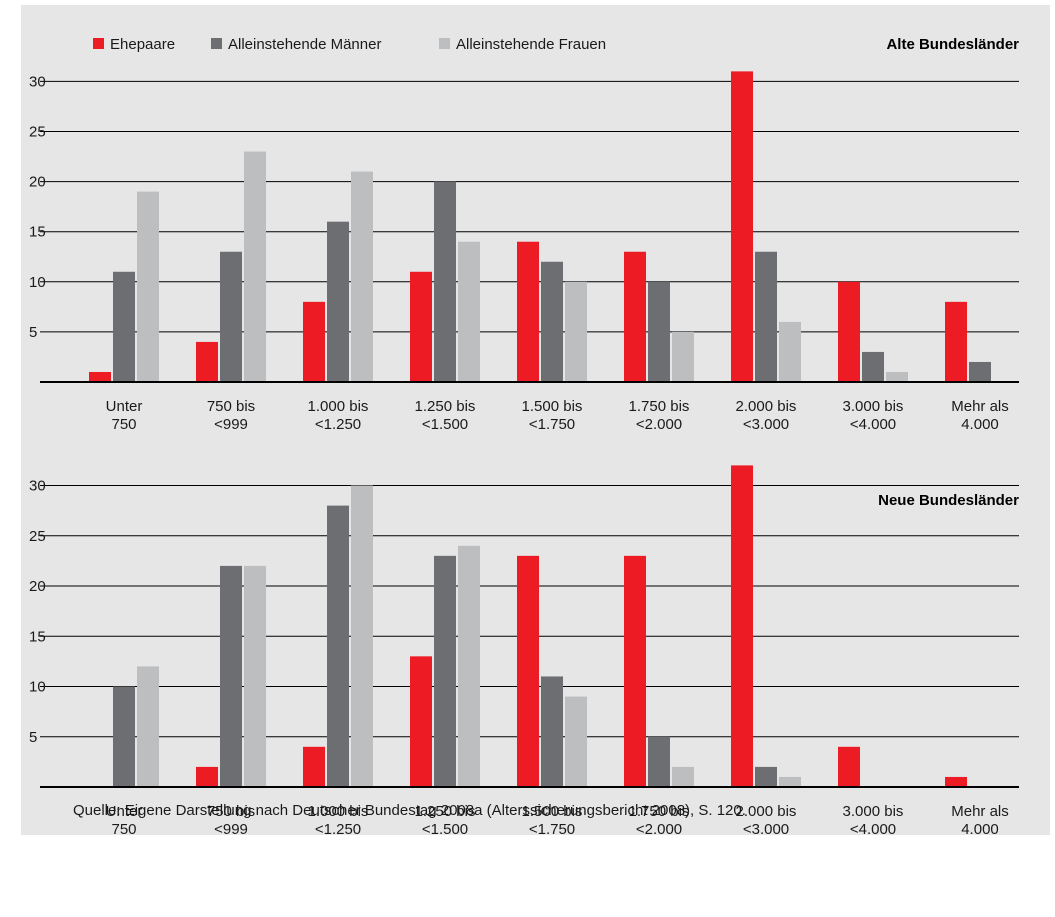  What do you see at coordinates (552, 828) in the screenshot?
I see `x-tick-label: <1.750` at bounding box center [552, 828].